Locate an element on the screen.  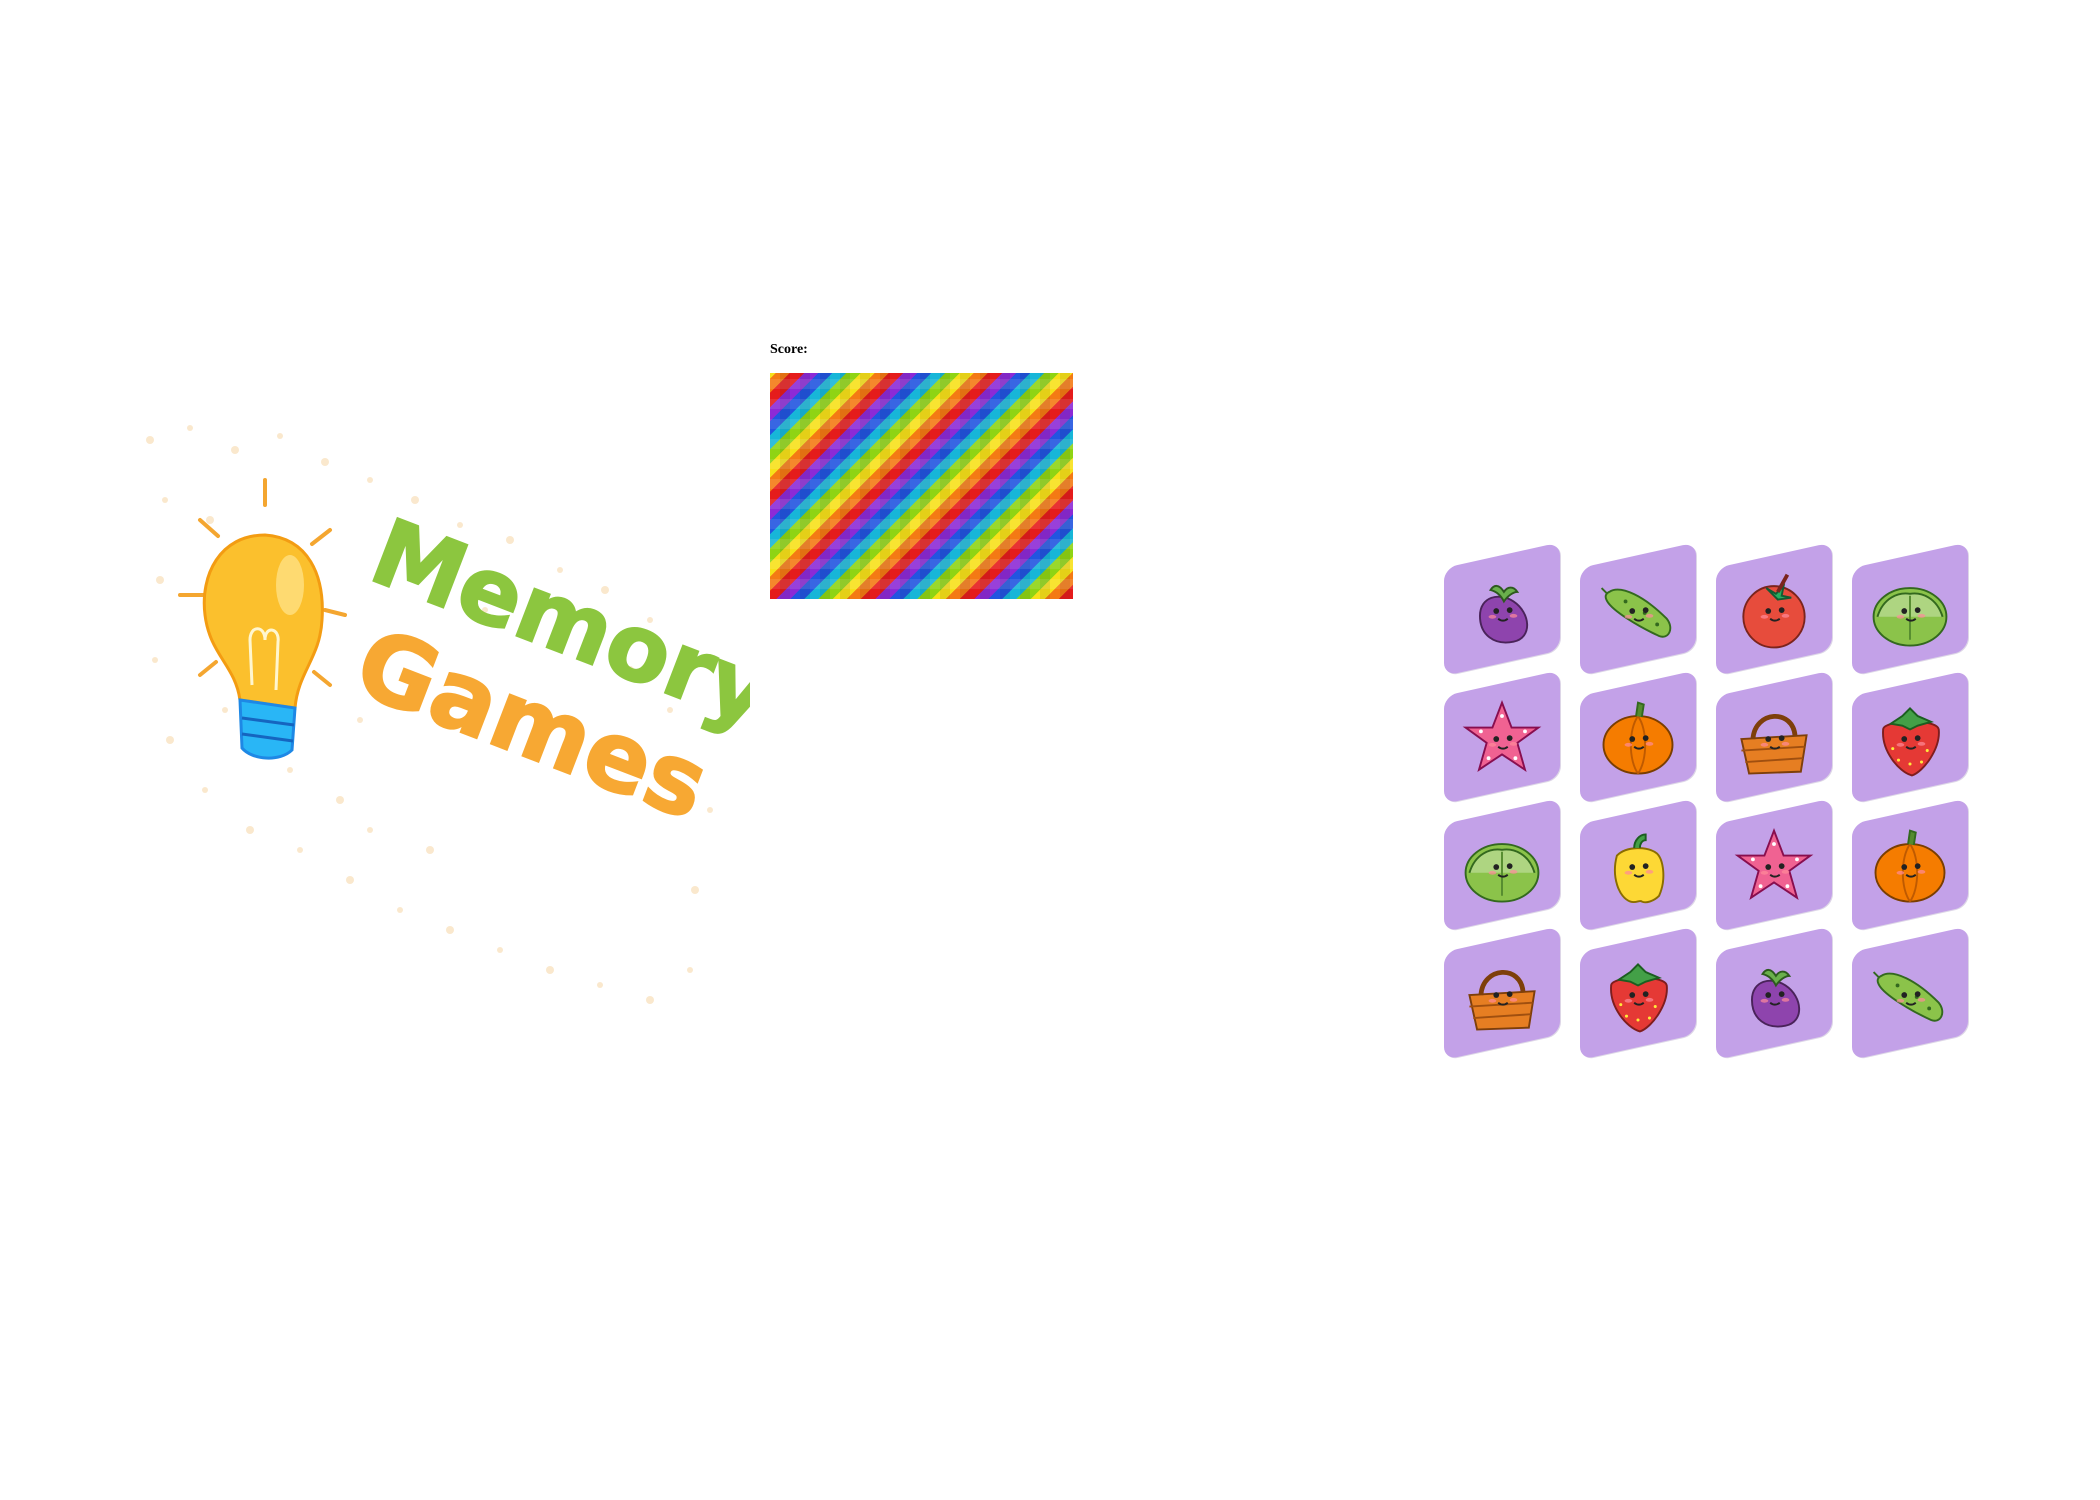
memory-card-pepper is located at coordinates (1638, 865).